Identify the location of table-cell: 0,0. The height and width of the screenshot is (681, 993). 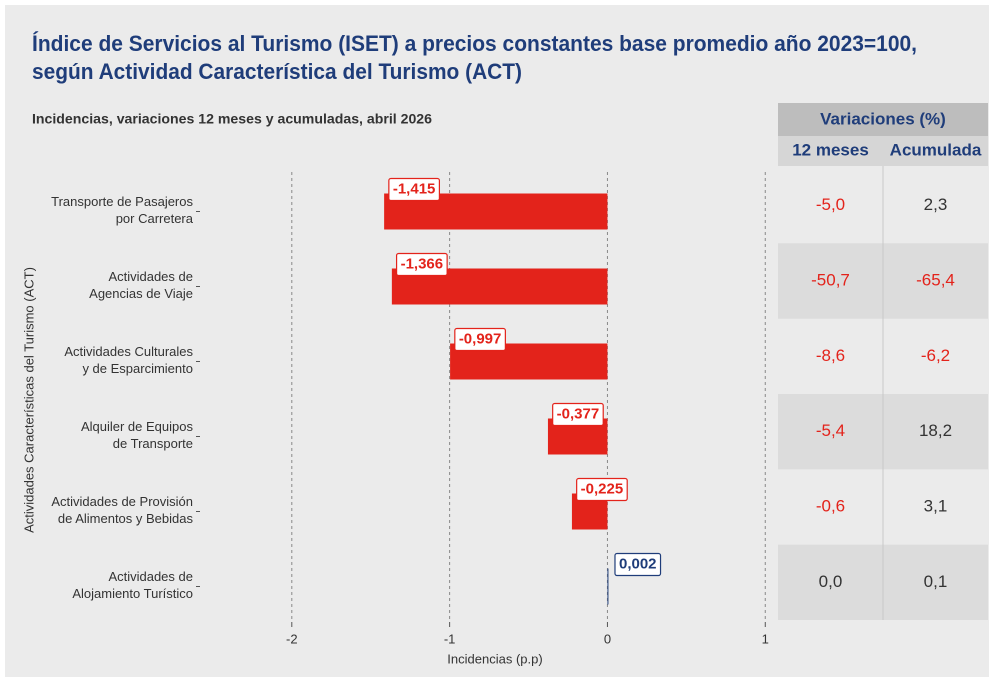
(831, 581).